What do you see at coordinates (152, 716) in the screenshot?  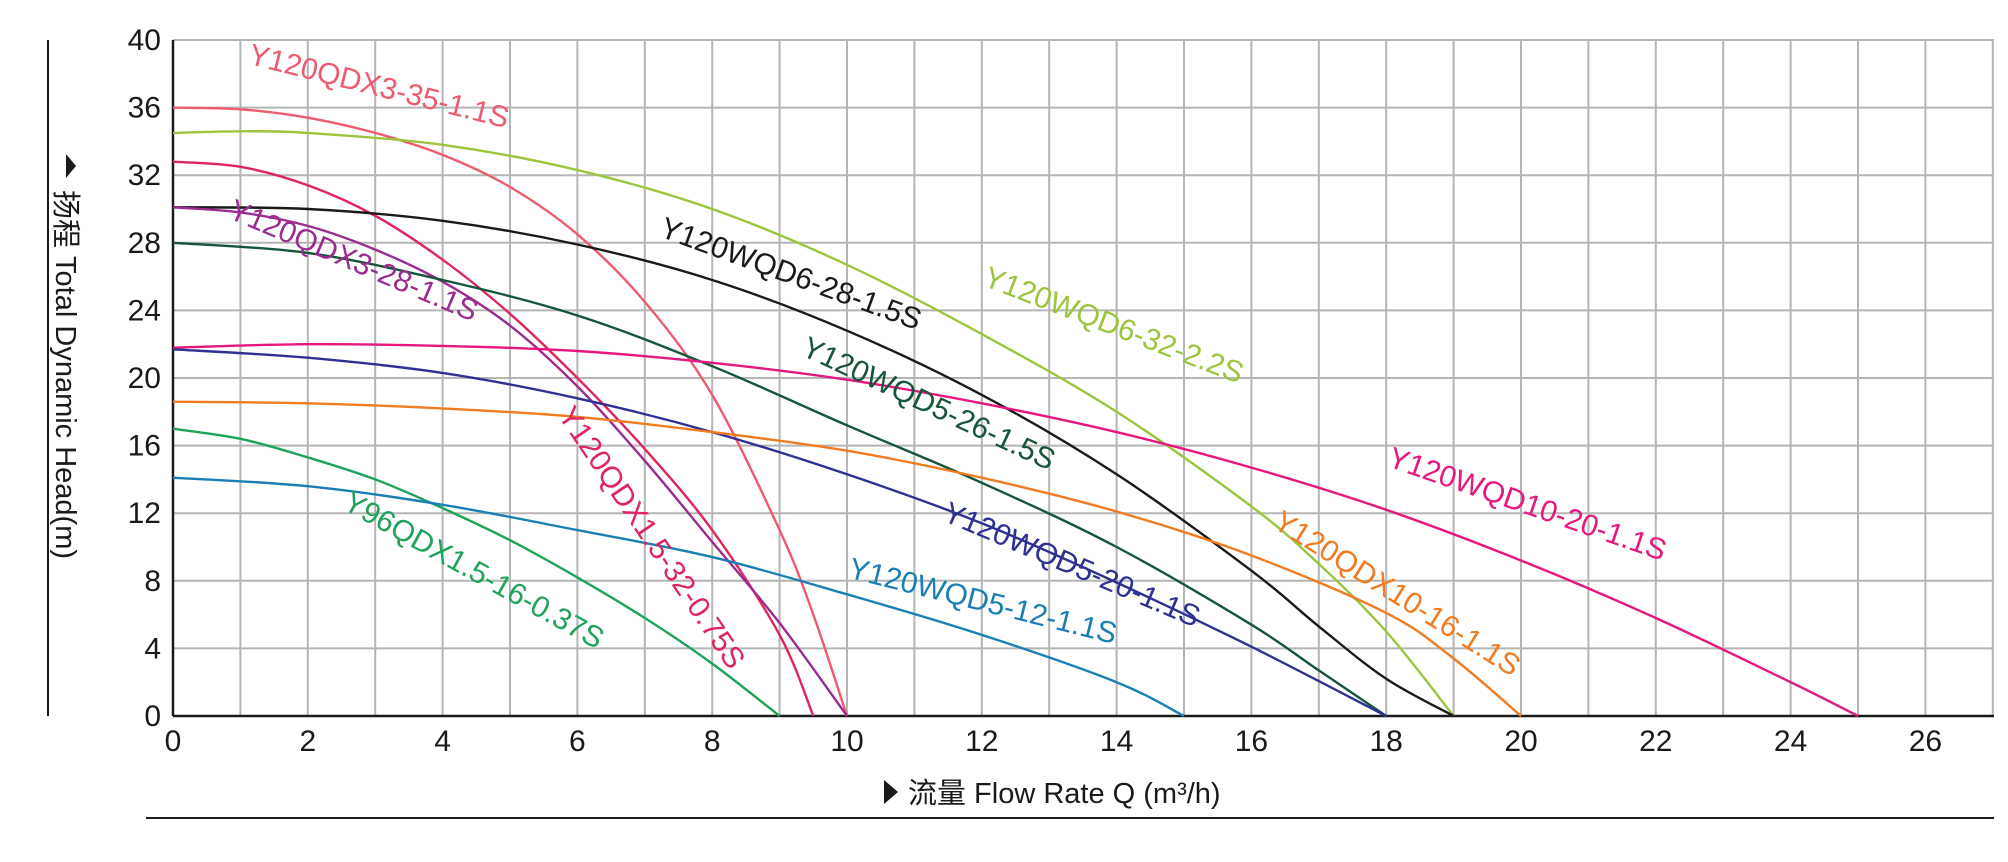 I see `y-tick-label: 0` at bounding box center [152, 716].